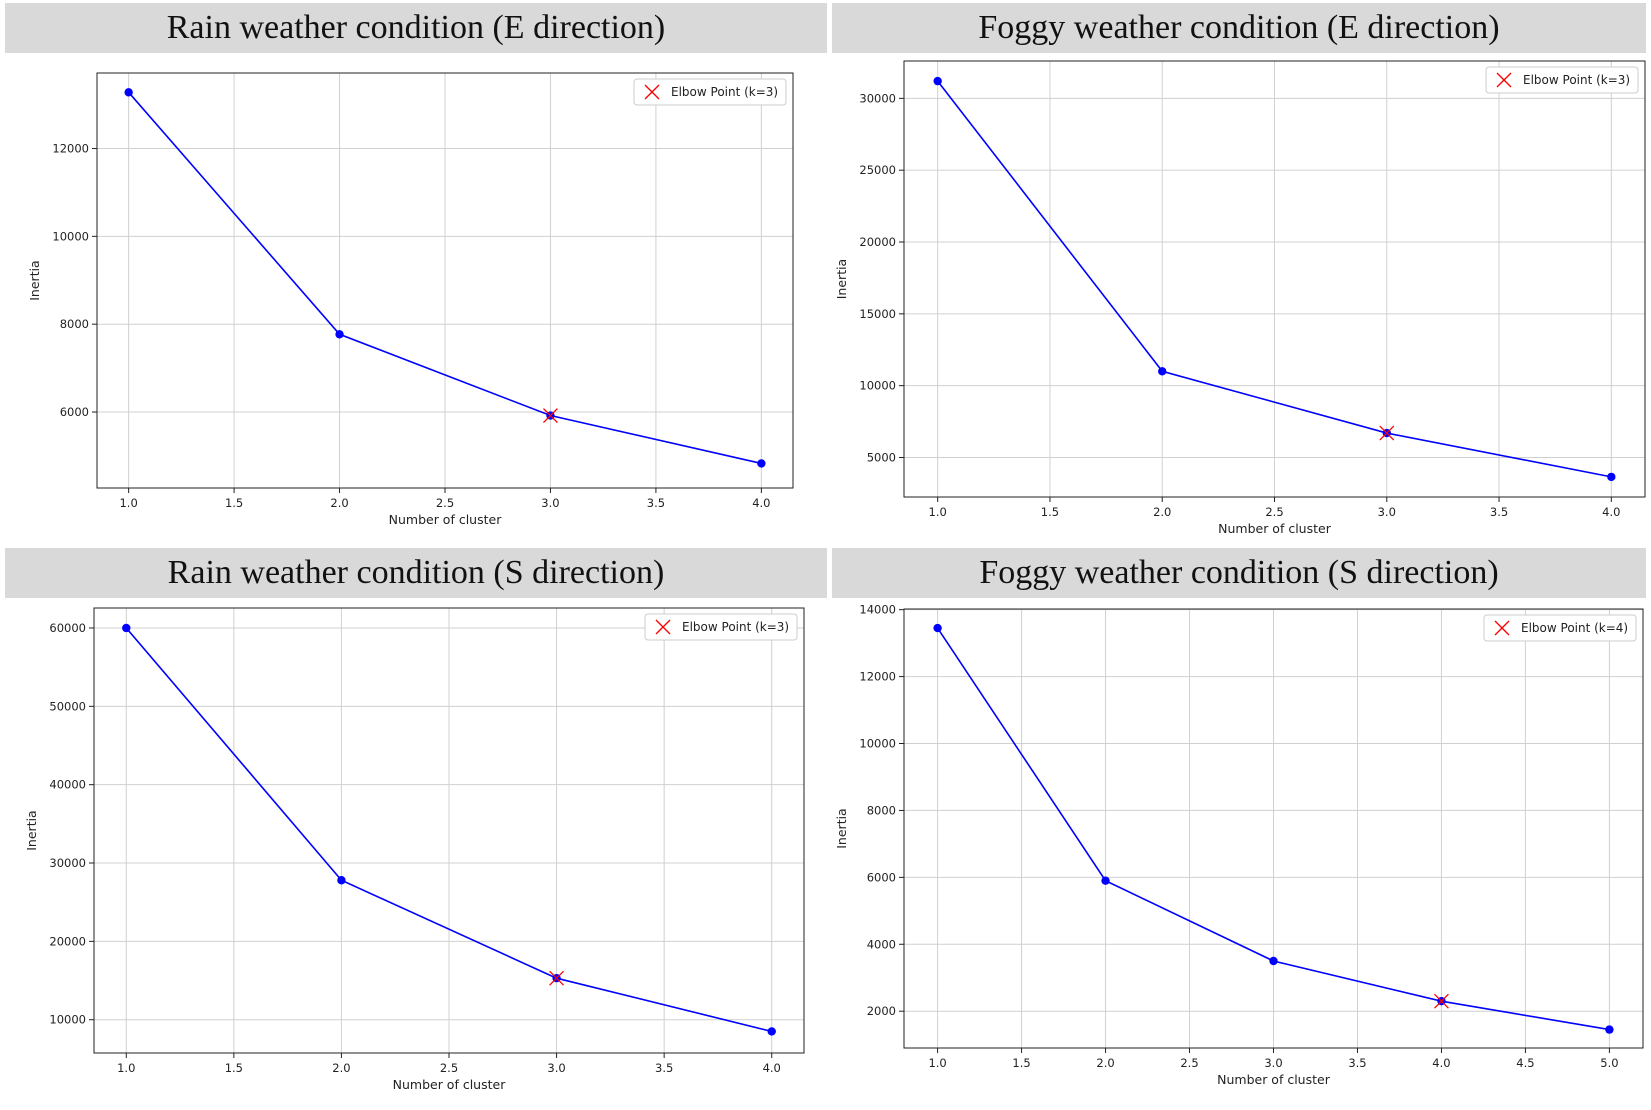  I want to click on y-tick-label: 4000, so click(881, 944).